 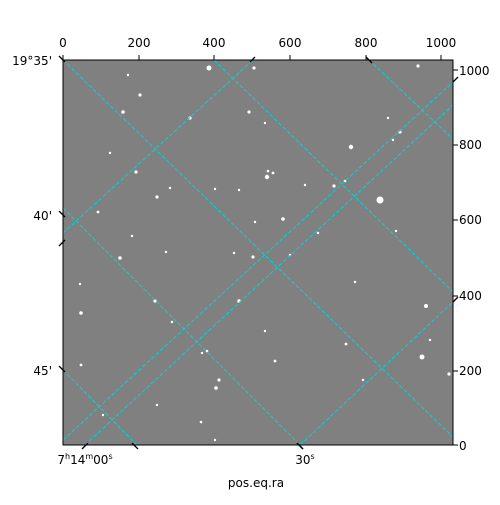 What do you see at coordinates (32, 216) in the screenshot?
I see `dec-axis-labels: 19°35' 40' 45'` at bounding box center [32, 216].